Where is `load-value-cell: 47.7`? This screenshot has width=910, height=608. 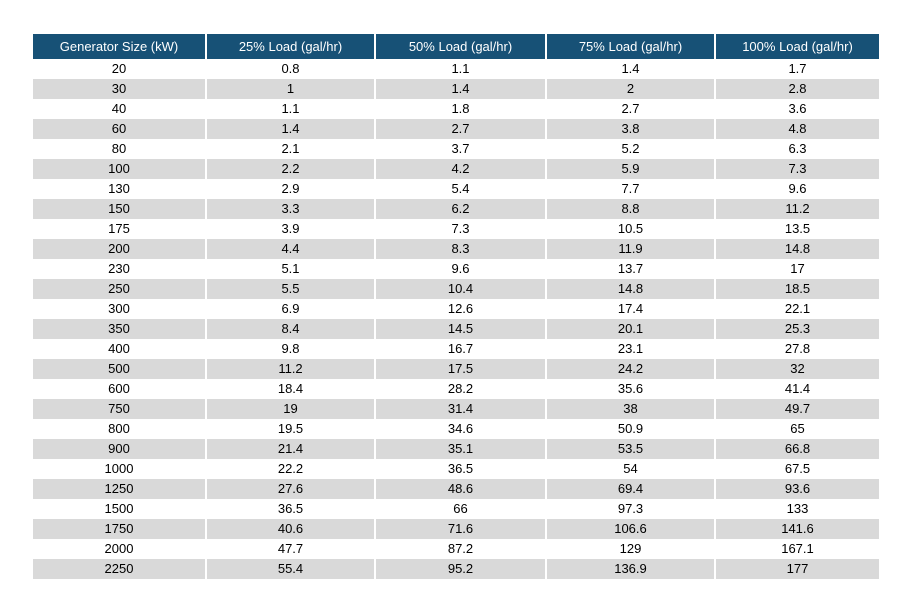
load-value-cell: 47.7 is located at coordinates (290, 549).